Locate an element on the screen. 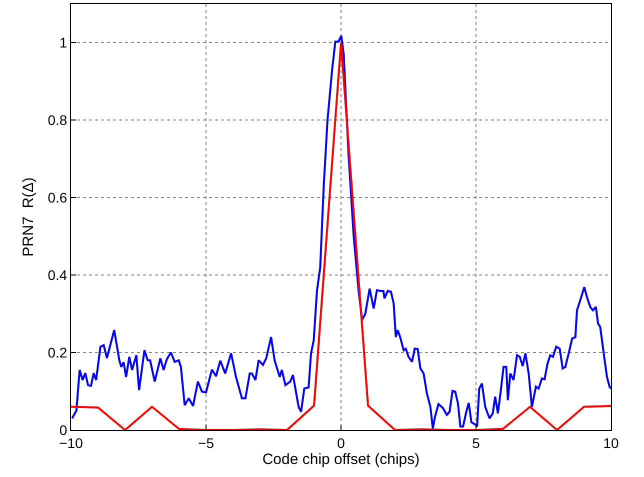 The image size is (644, 477). y-tick-label: 0.2 is located at coordinates (58, 352).